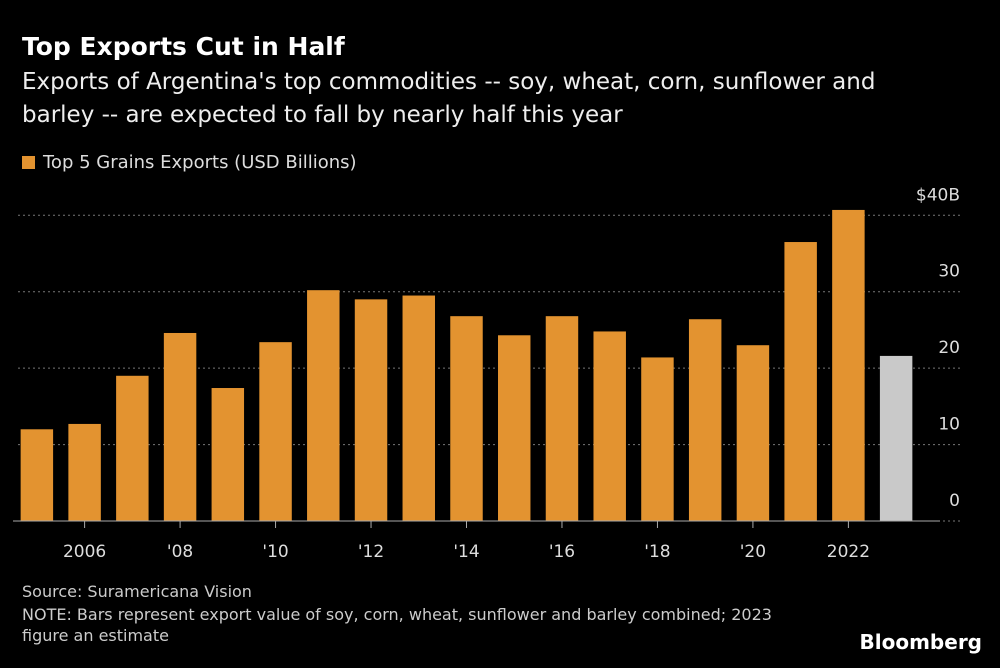  Describe the element at coordinates (466, 552) in the screenshot. I see `x-tick-label: '14` at that location.